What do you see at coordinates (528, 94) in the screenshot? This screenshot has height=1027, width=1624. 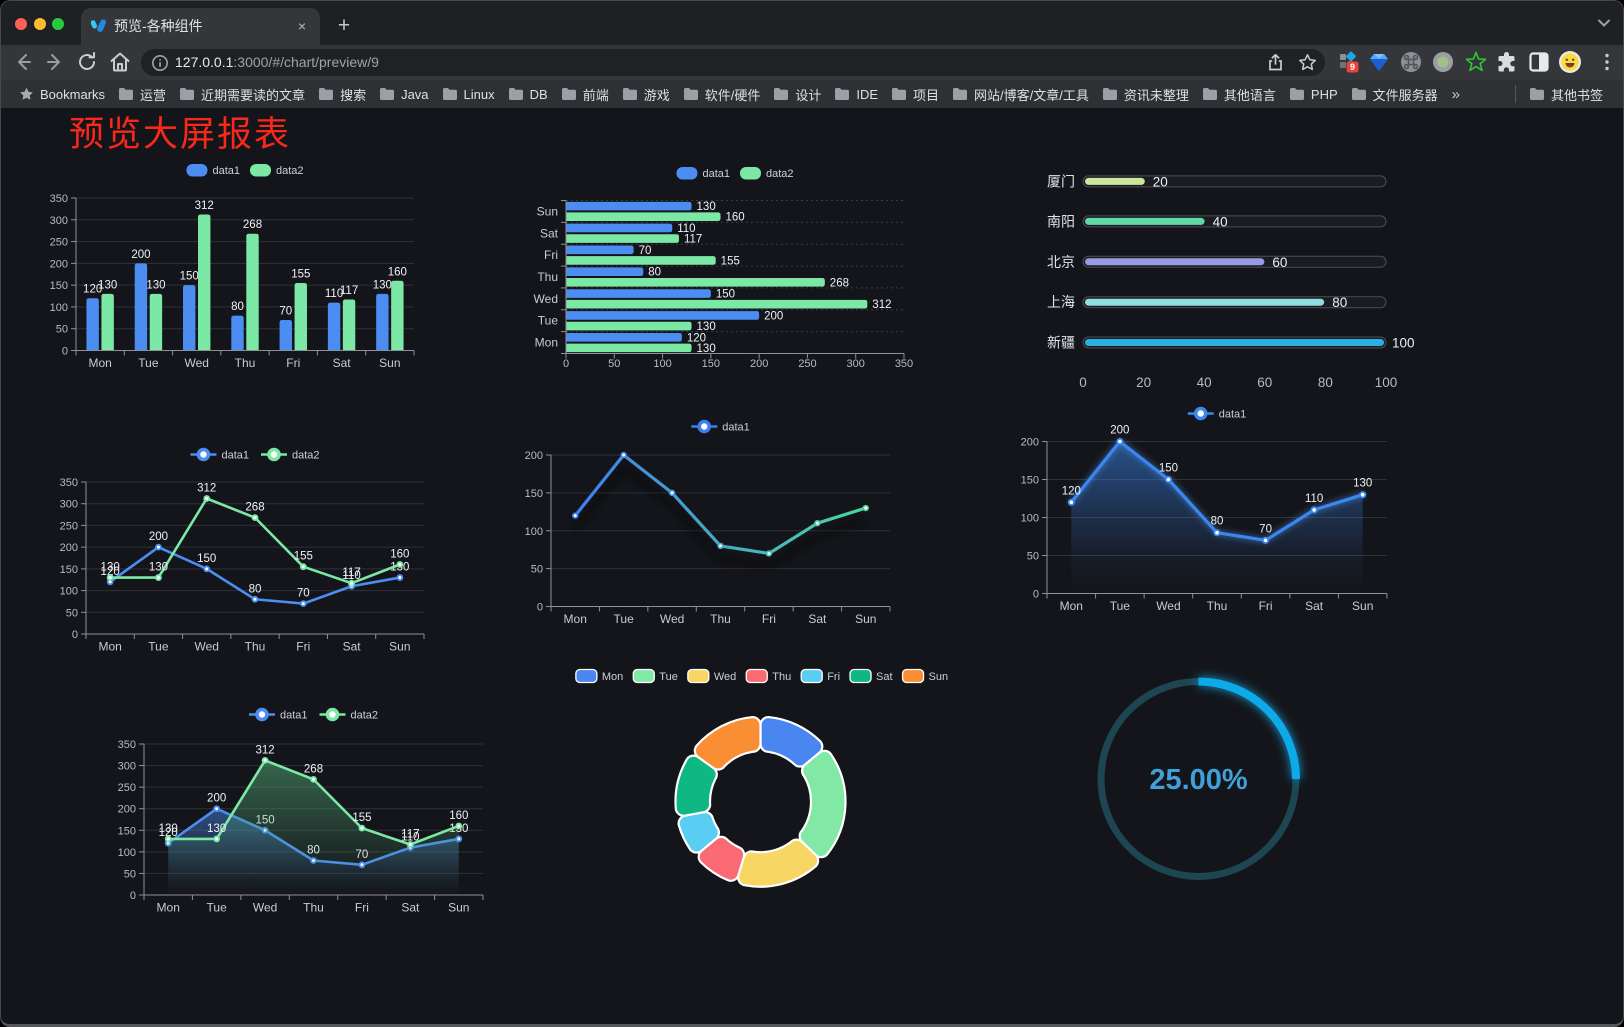 I see `bookmark-folder-item: DB` at bounding box center [528, 94].